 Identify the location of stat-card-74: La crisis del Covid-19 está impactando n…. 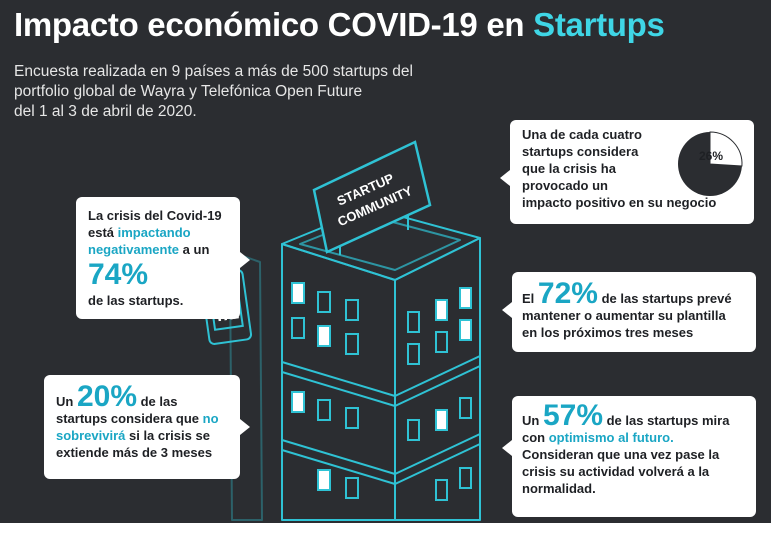
(163, 258).